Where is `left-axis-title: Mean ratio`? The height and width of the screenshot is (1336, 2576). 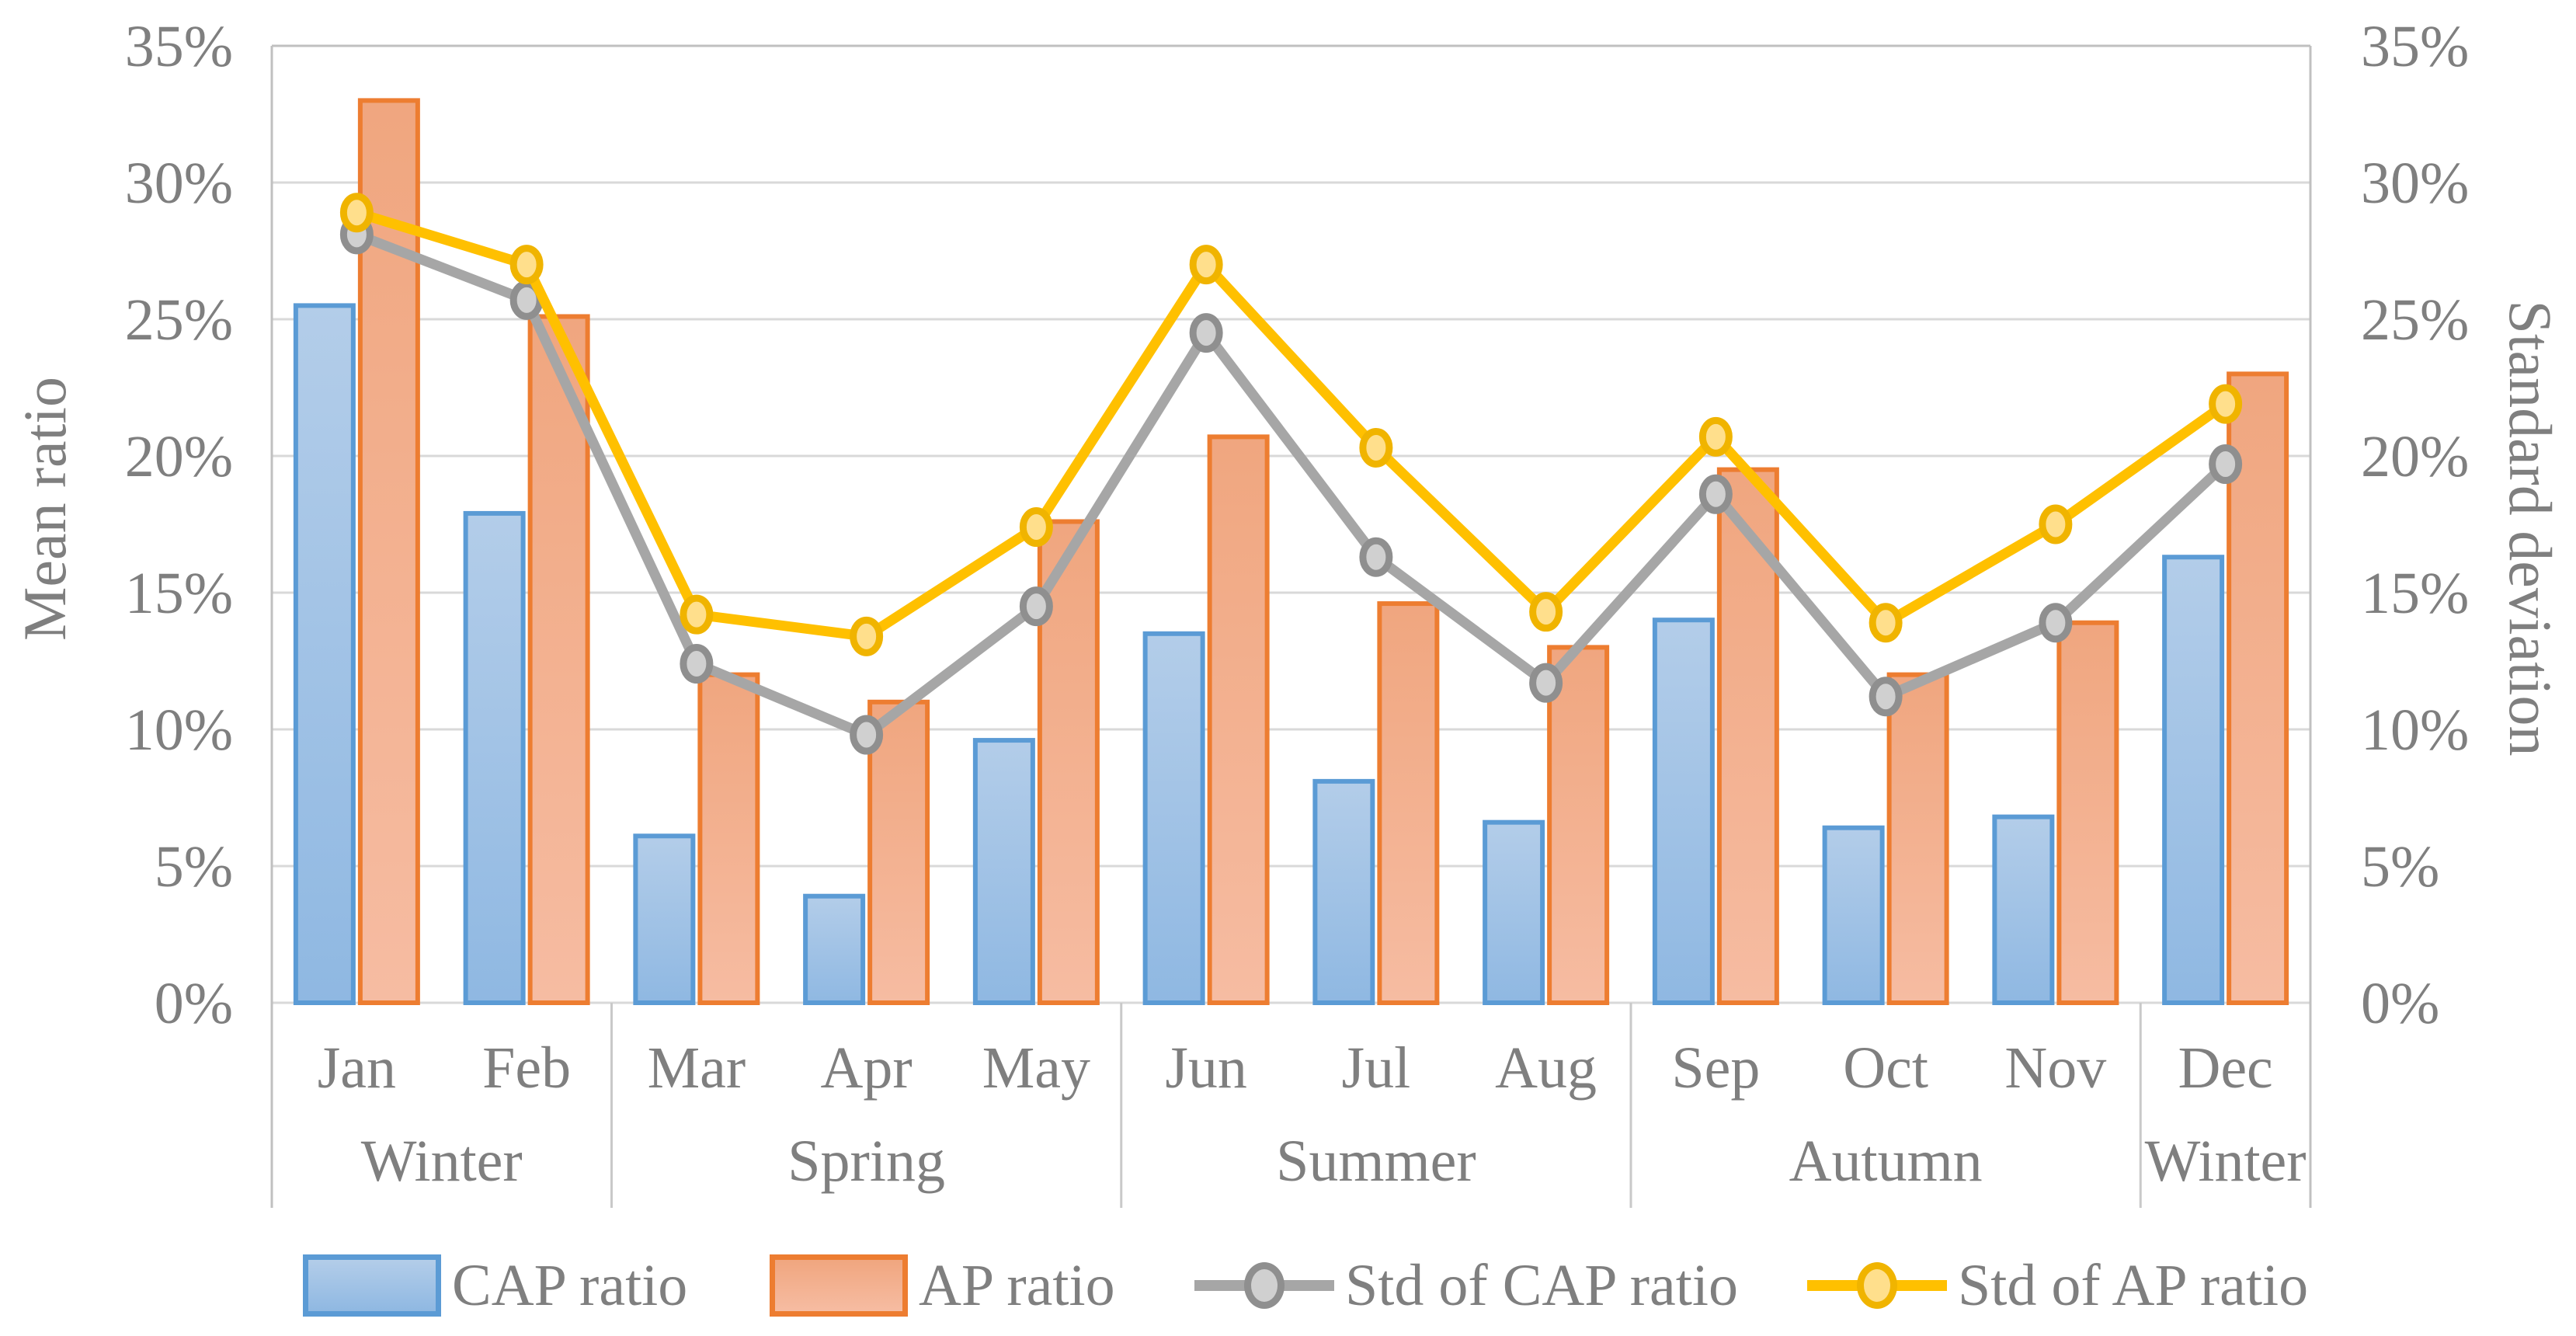
left-axis-title: Mean ratio is located at coordinates (44, 509).